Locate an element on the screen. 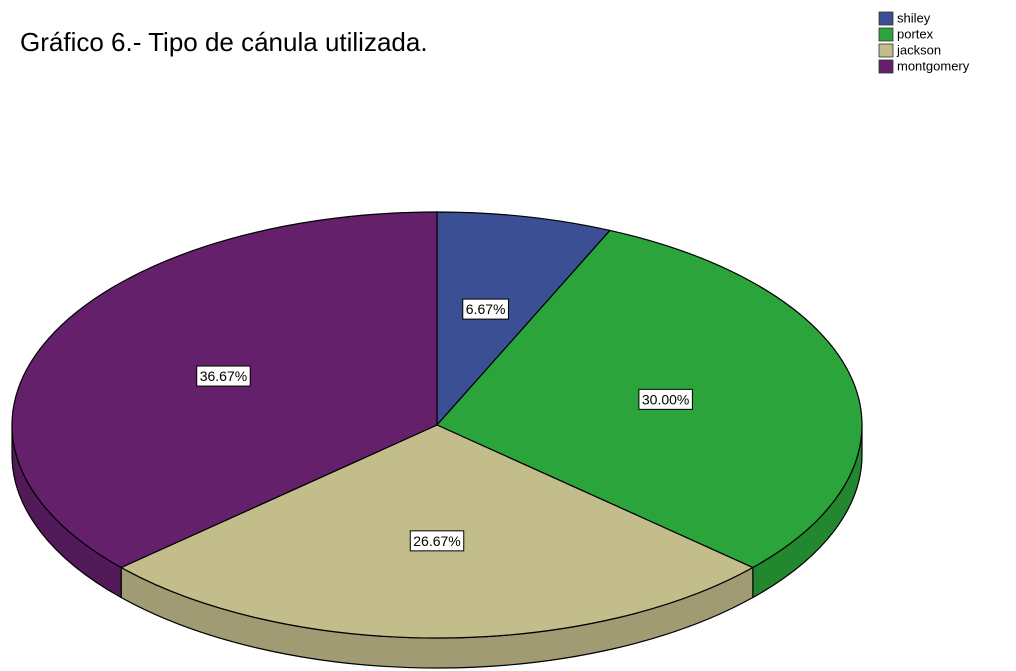  legend-label: shiley is located at coordinates (914, 17).